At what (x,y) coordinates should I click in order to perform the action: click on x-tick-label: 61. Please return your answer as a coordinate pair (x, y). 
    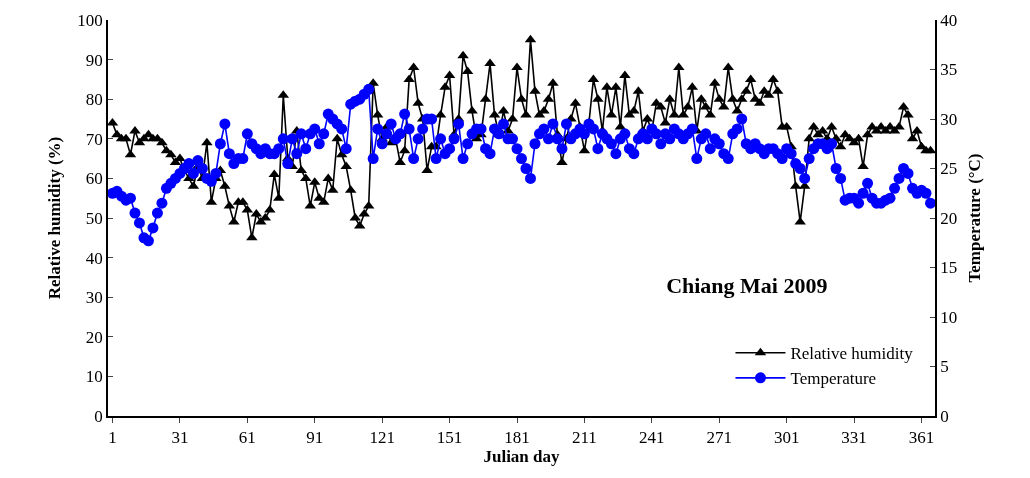
    Looking at the image, I should click on (247, 438).